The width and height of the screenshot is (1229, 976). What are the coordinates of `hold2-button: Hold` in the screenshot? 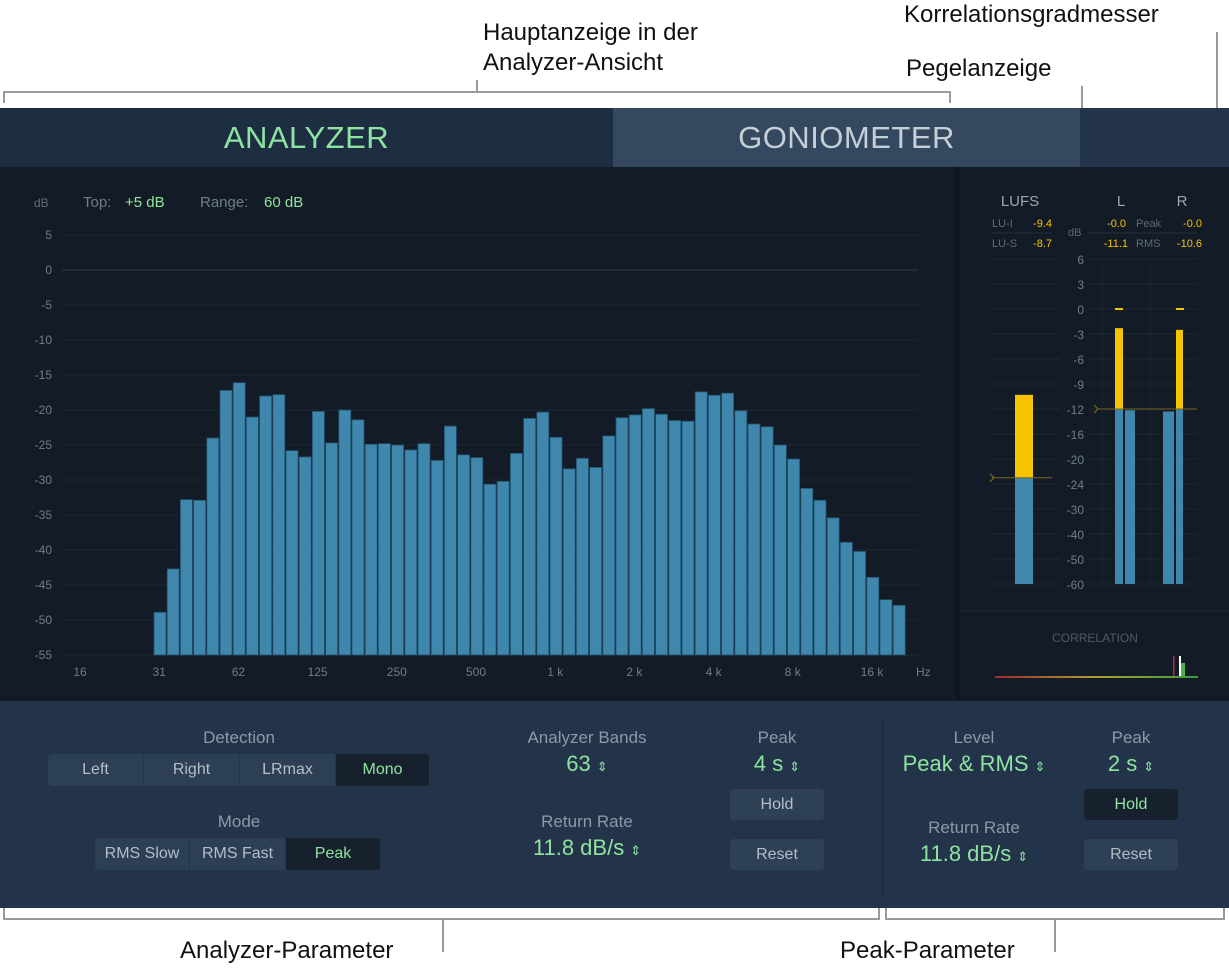 It's located at (1131, 804).